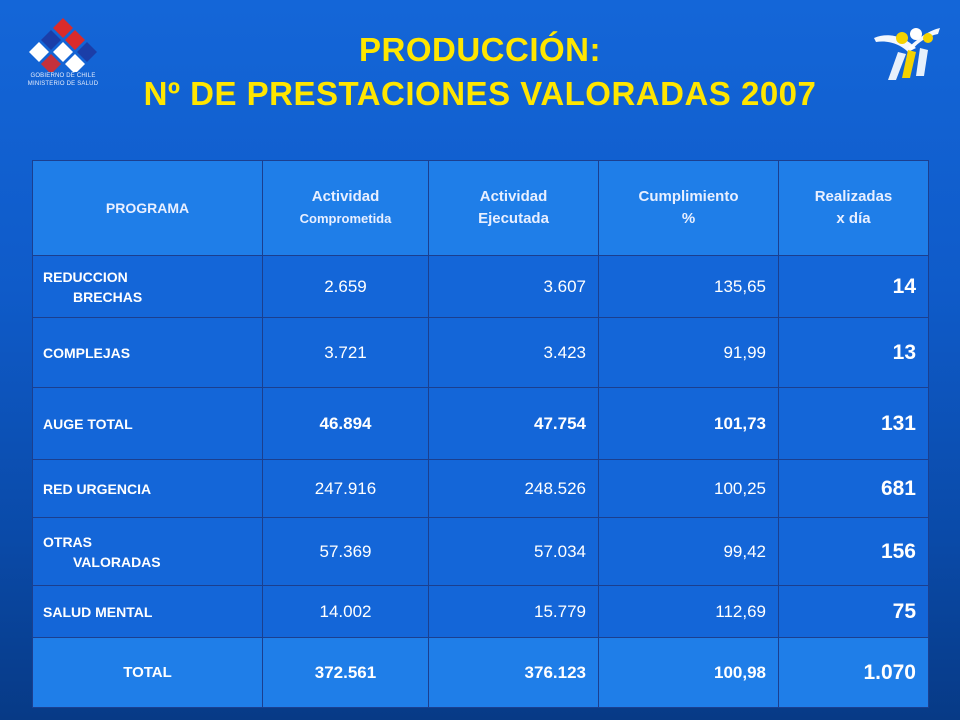 The height and width of the screenshot is (720, 960). What do you see at coordinates (345, 488) in the screenshot?
I see `cell-comprometida: 247.916` at bounding box center [345, 488].